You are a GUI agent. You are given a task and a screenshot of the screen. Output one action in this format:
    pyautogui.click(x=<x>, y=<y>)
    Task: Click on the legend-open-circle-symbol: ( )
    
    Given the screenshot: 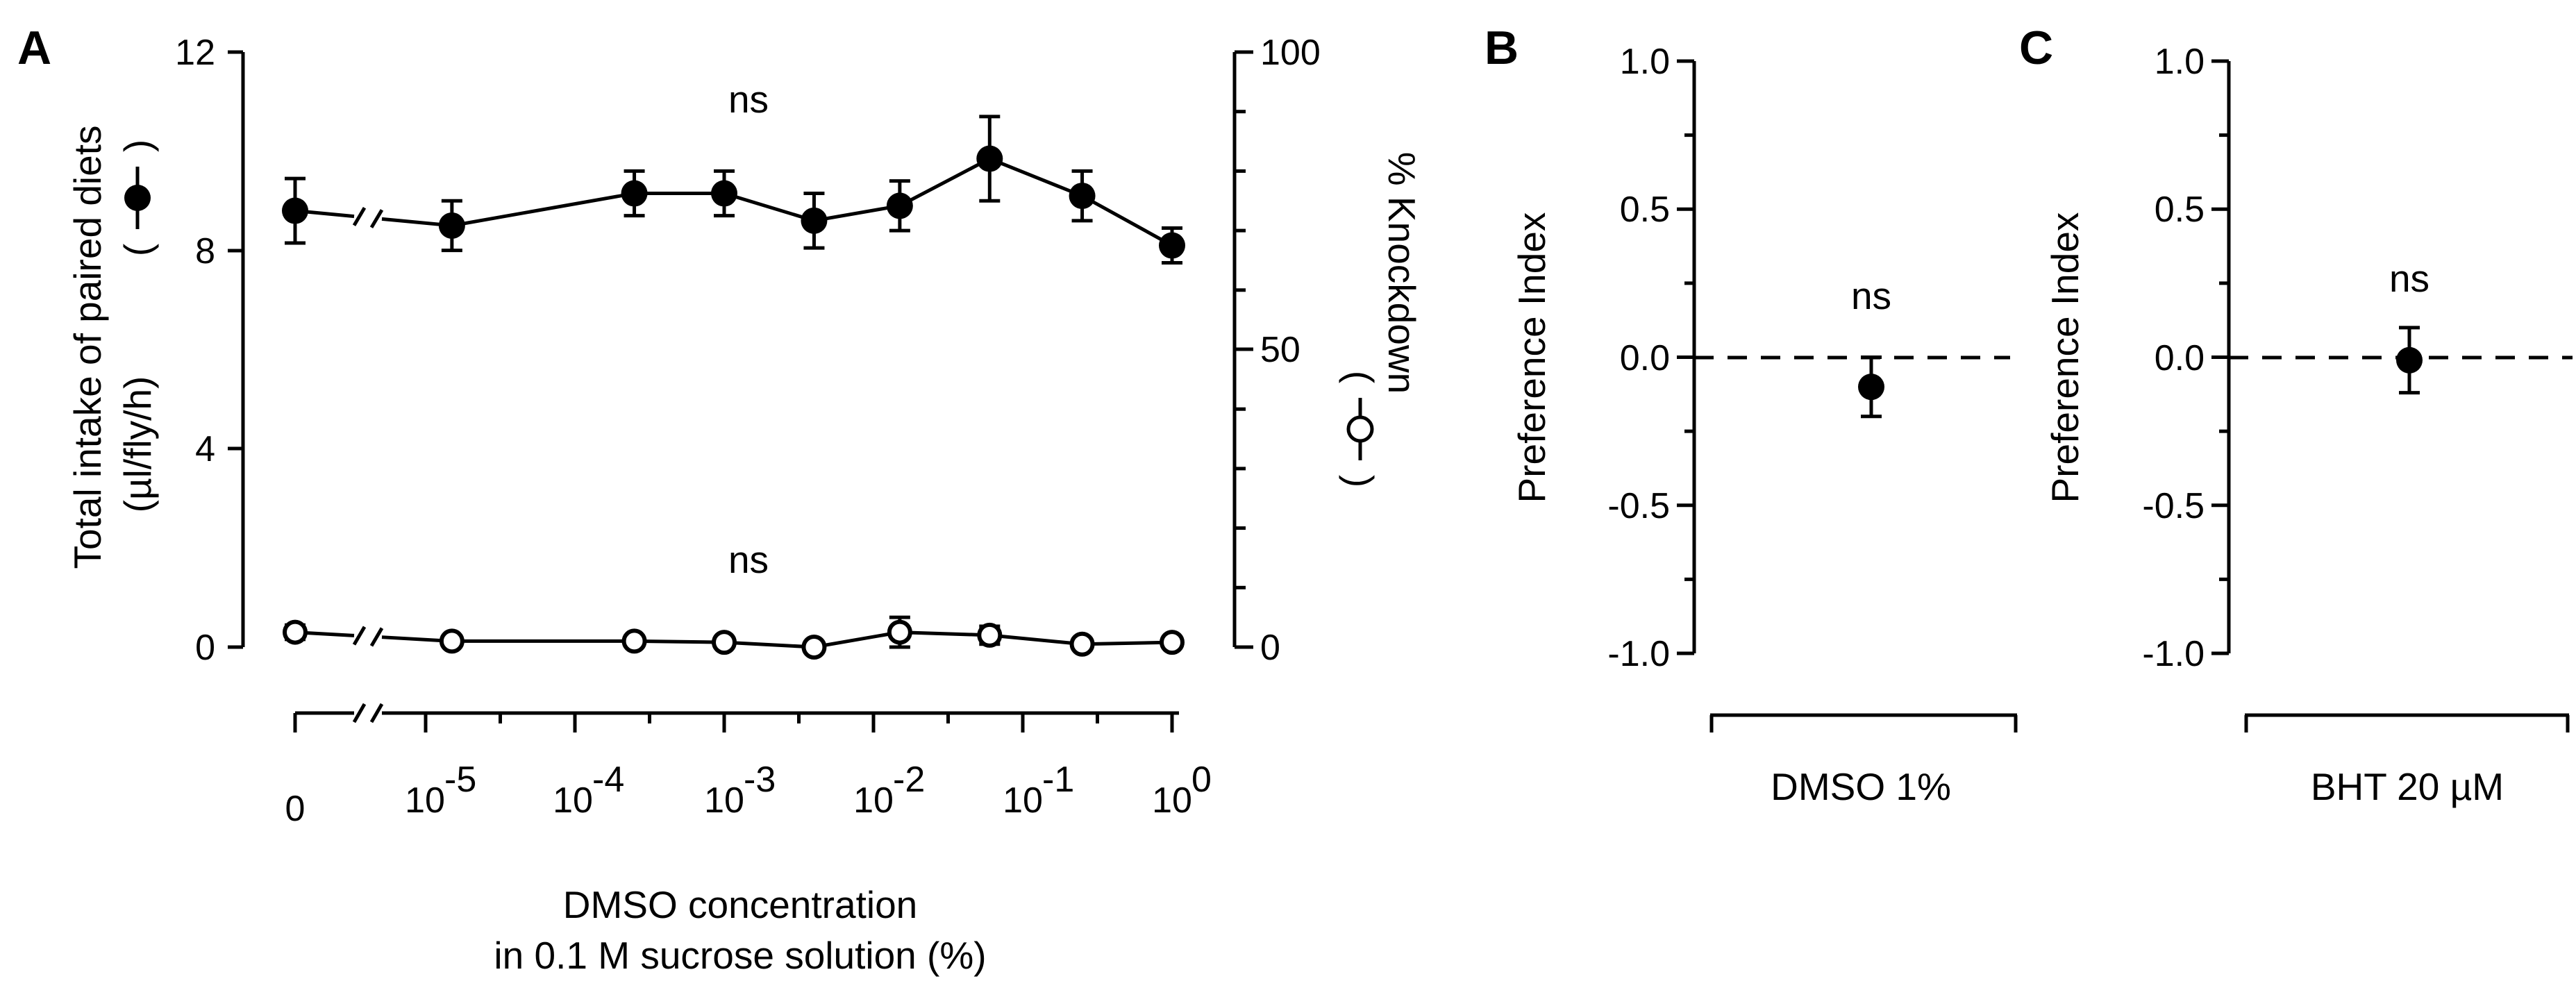 What is the action you would take?
    pyautogui.click(x=1360, y=429)
    